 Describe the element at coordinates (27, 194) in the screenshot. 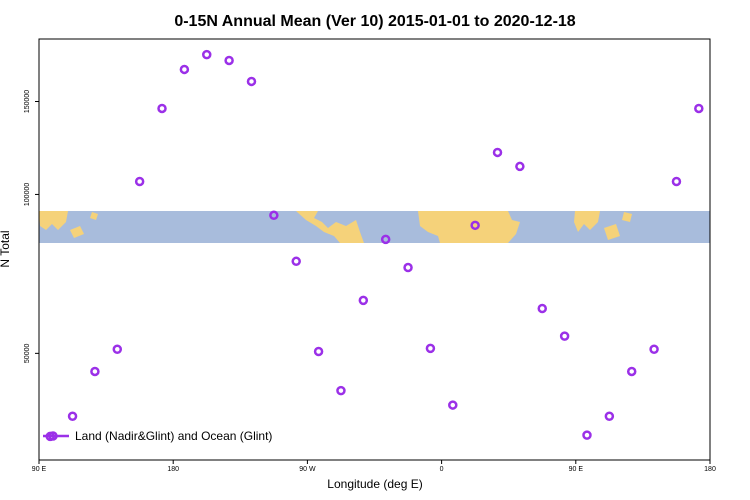

I see `y-tick-label: 100000` at that location.